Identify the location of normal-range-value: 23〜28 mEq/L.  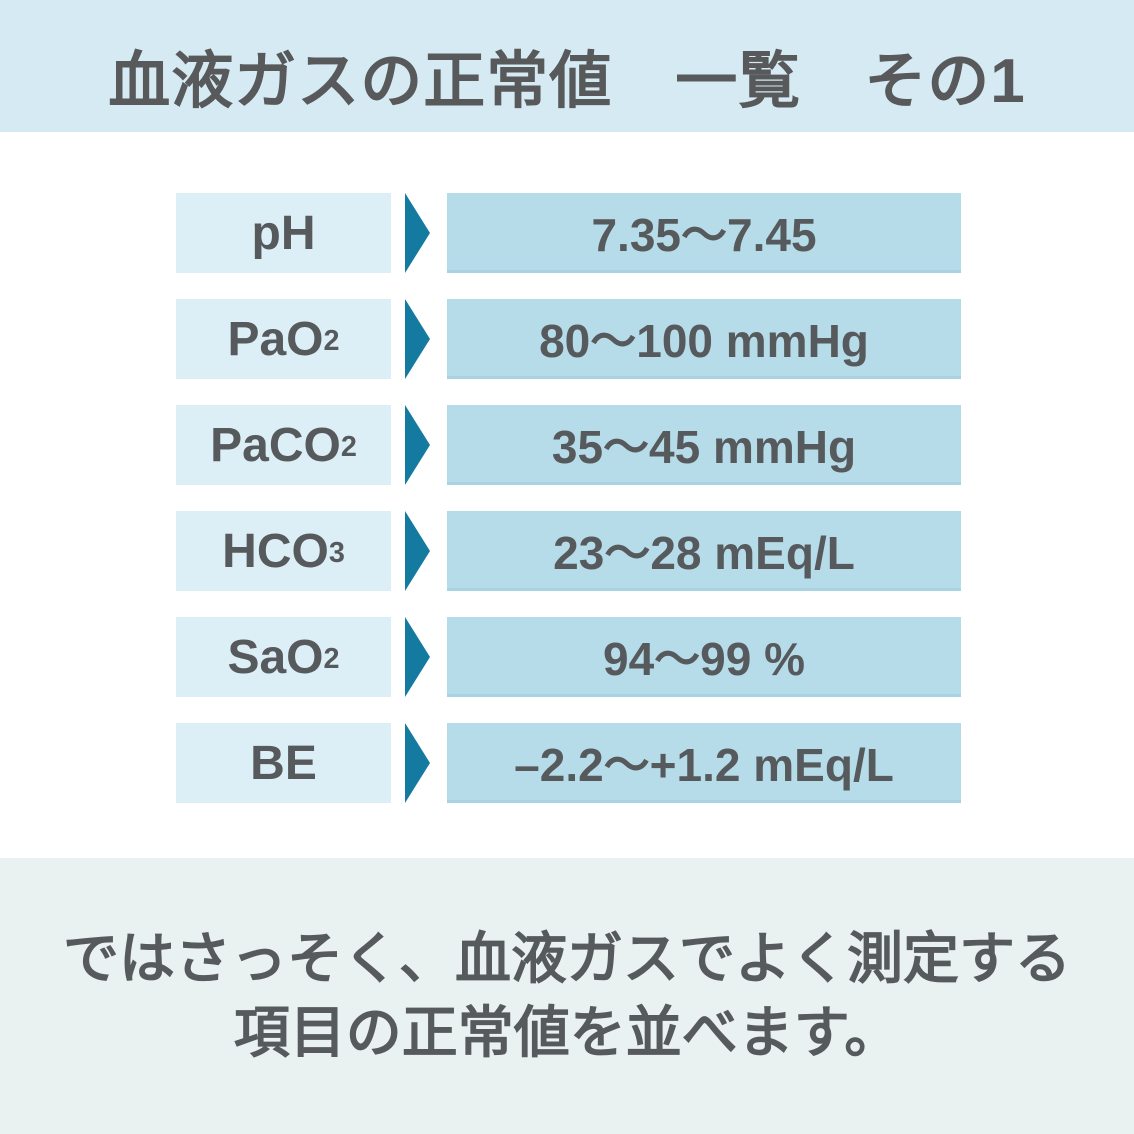
(704, 552).